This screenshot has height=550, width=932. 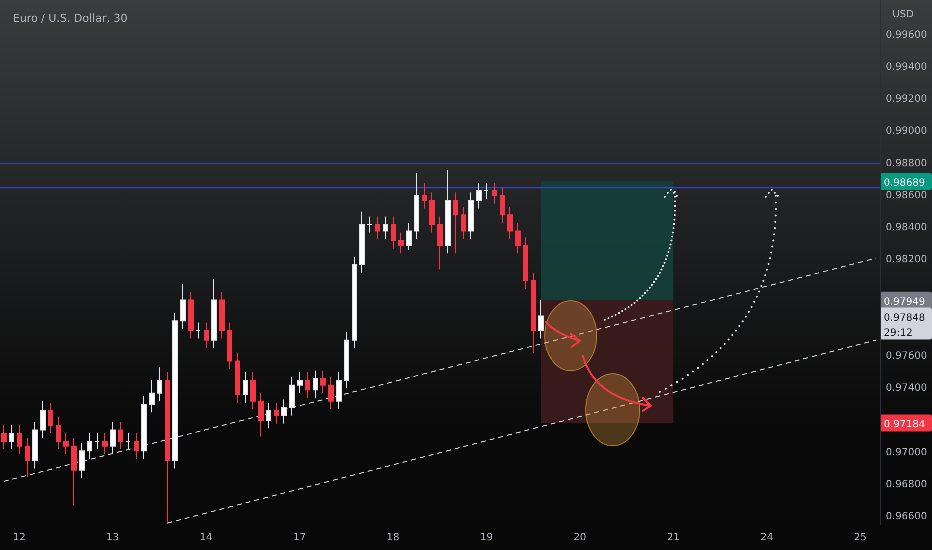 What do you see at coordinates (907, 260) in the screenshot?
I see `y-tick-label: 0.98200` at bounding box center [907, 260].